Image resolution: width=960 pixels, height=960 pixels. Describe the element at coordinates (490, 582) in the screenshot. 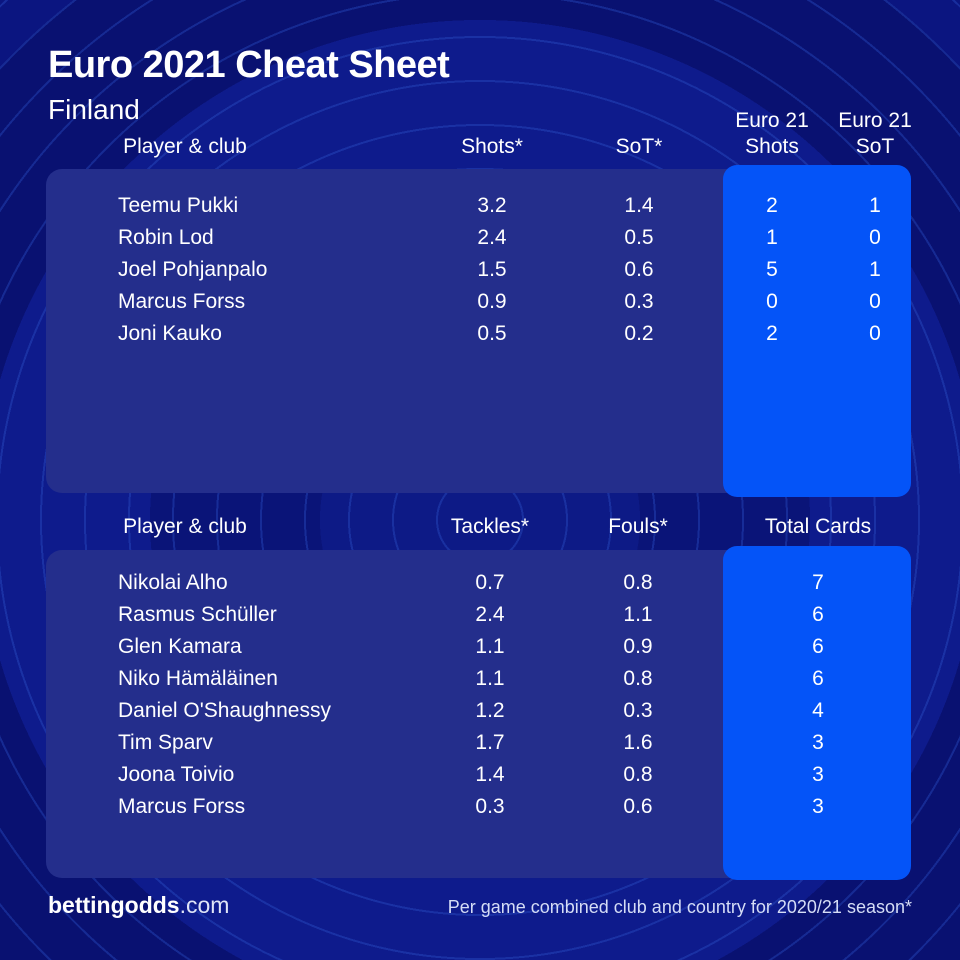

I see `tackles-value: 0.7` at that location.